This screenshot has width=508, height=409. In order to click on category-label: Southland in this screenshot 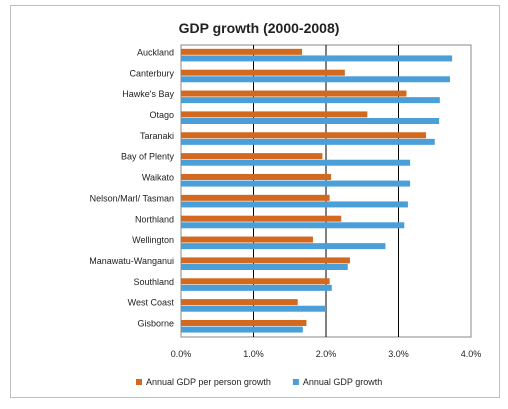, I will do `click(153, 282)`.